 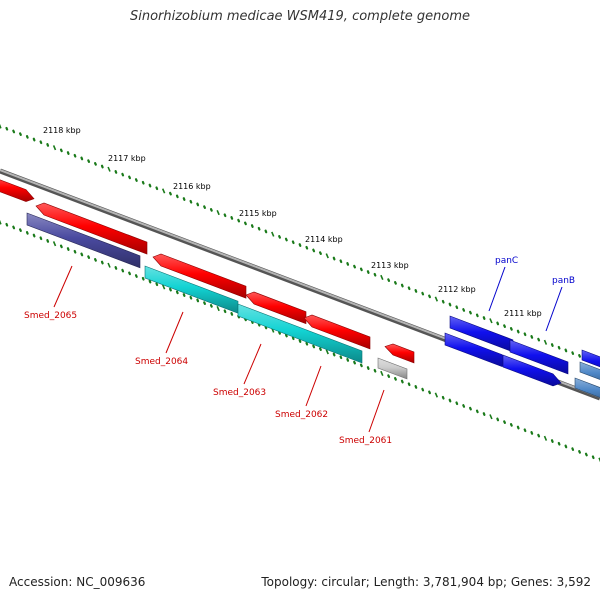 I want to click on gene-label-smed-2062: Smed_2062, so click(x=301, y=415).